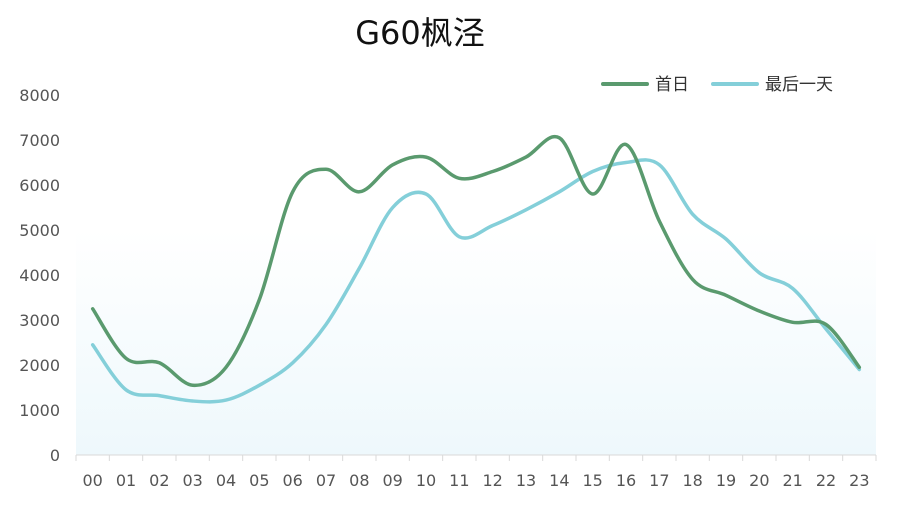 Image resolution: width=900 pixels, height=518 pixels. I want to click on x-tick-label: 13, so click(526, 480).